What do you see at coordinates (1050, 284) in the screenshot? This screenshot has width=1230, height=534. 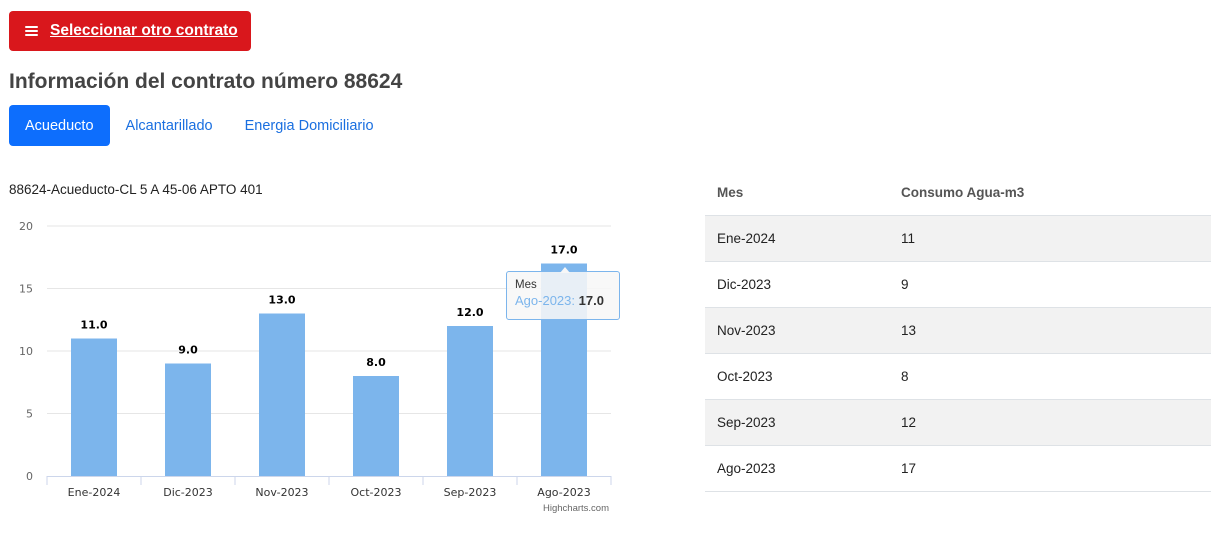 I see `table-cell-consumo: 9` at bounding box center [1050, 284].